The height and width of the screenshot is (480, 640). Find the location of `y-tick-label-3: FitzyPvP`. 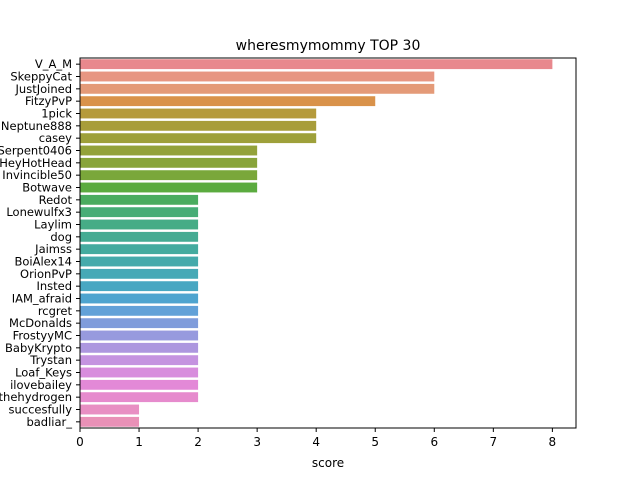

y-tick-label-3: FitzyPvP is located at coordinates (48, 101).